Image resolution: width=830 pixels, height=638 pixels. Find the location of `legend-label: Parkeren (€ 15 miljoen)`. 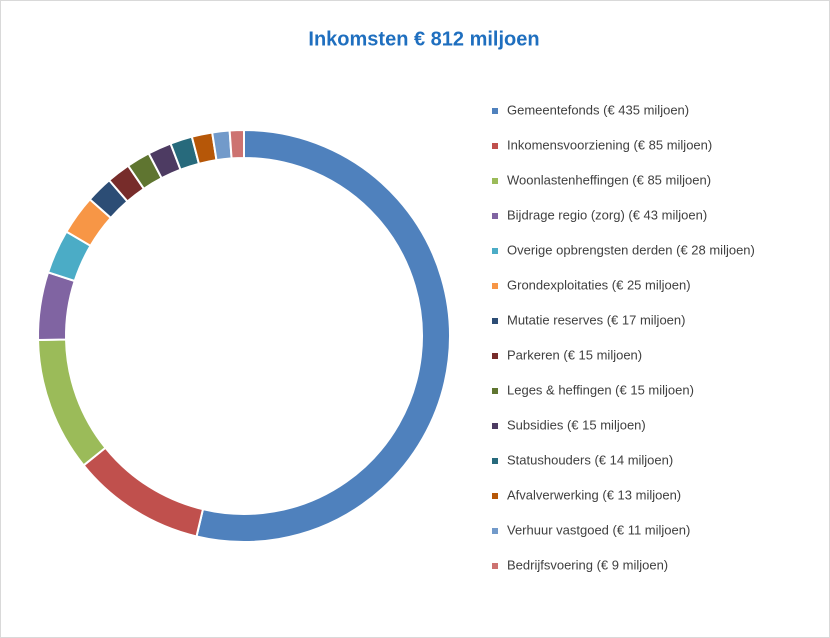

legend-label: Parkeren (€ 15 miljoen) is located at coordinates (574, 354).